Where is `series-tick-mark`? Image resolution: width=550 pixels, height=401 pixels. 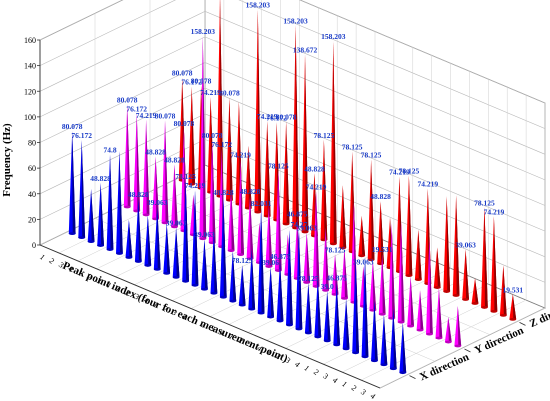 series-tick-mark is located at coordinates (522, 323).